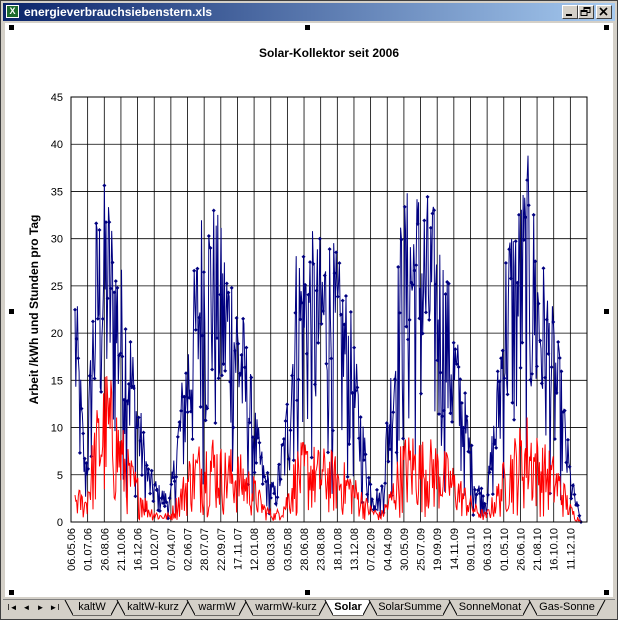 The width and height of the screenshot is (618, 620). Describe the element at coordinates (122, 549) in the screenshot. I see `x-tick-label: 21.10.06` at that location.